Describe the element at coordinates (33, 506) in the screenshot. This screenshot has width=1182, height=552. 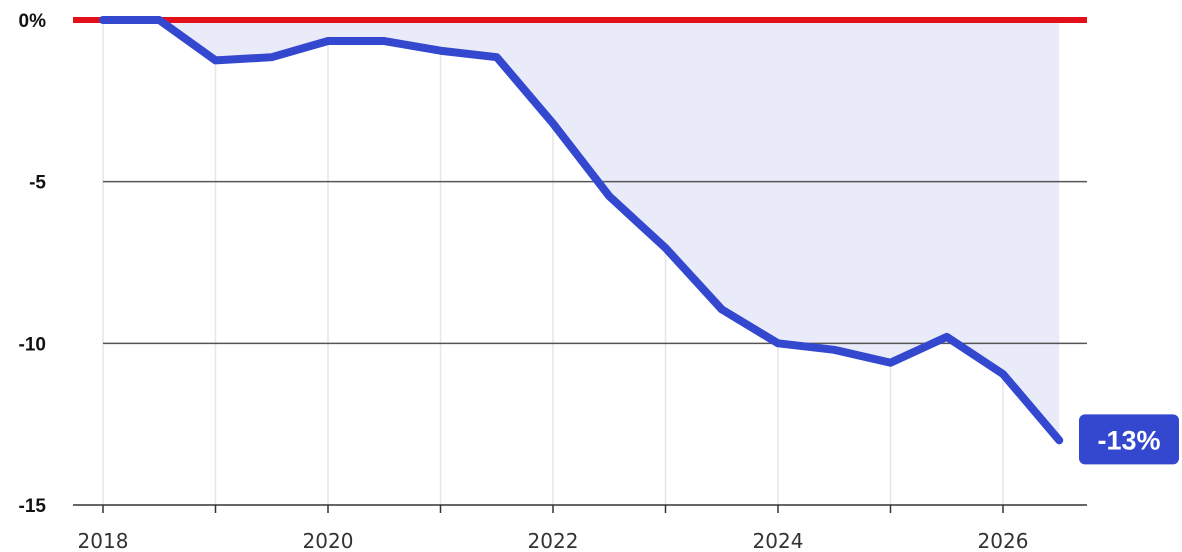
I see `y-tick-label: -15` at that location.